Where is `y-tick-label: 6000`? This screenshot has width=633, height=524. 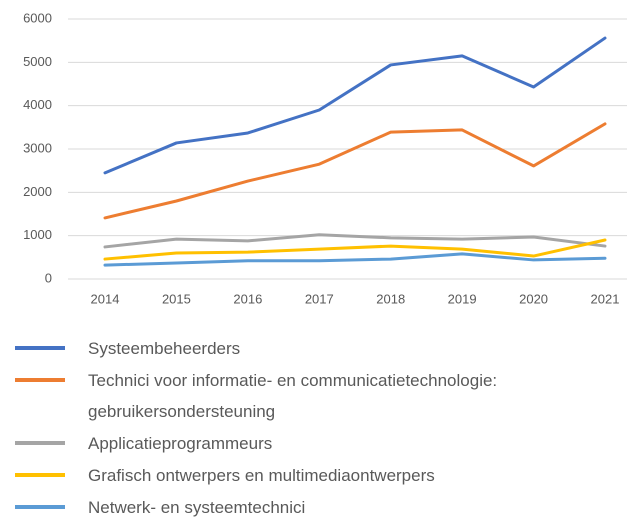
y-tick-label: 6000 is located at coordinates (37, 17).